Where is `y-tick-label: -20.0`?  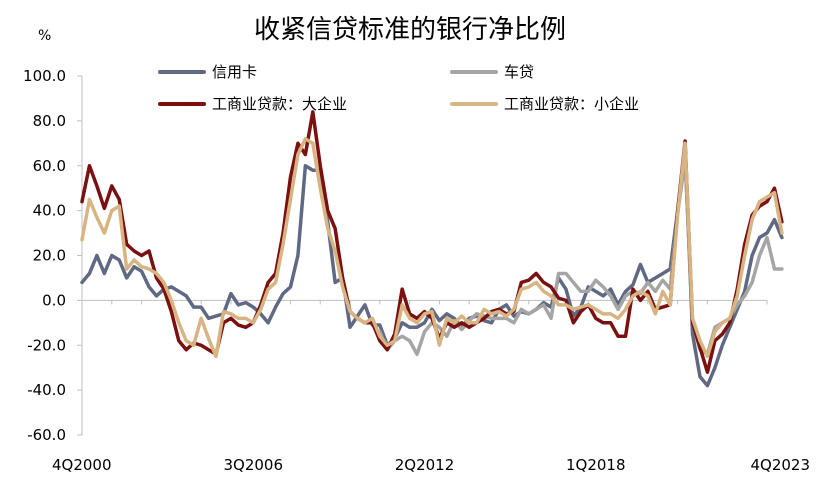
y-tick-label: -20.0 is located at coordinates (46, 345).